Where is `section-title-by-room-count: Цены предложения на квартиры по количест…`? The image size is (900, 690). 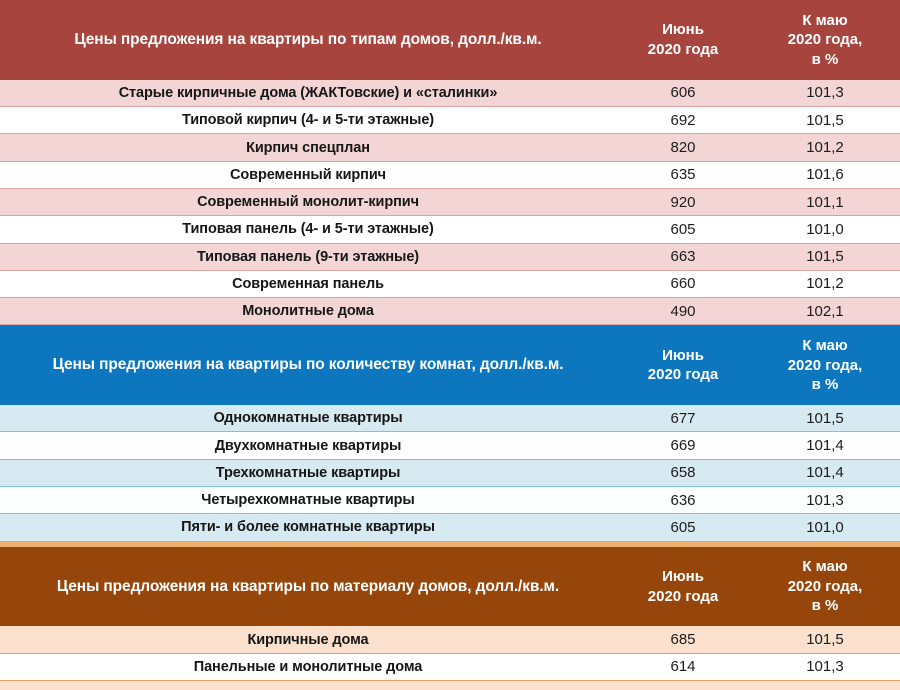
section-title-by-room-count: Цены предложения на квартиры по количест… is located at coordinates (308, 365).